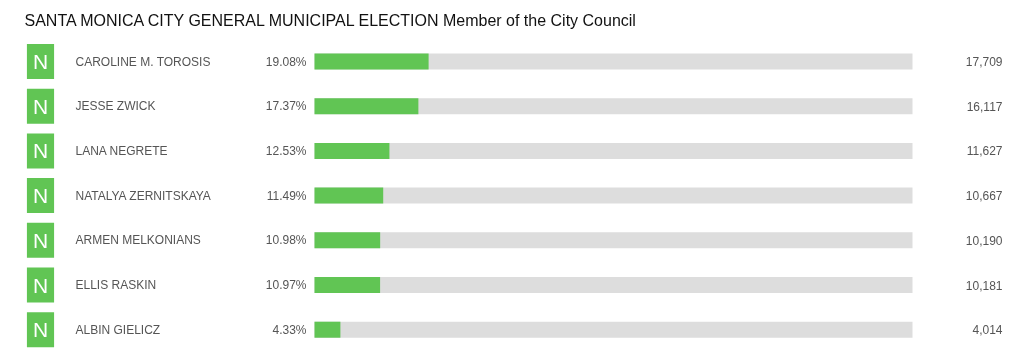 Image resolution: width=1024 pixels, height=358 pixels. Describe the element at coordinates (984, 106) in the screenshot. I see `text: 16,117` at that location.